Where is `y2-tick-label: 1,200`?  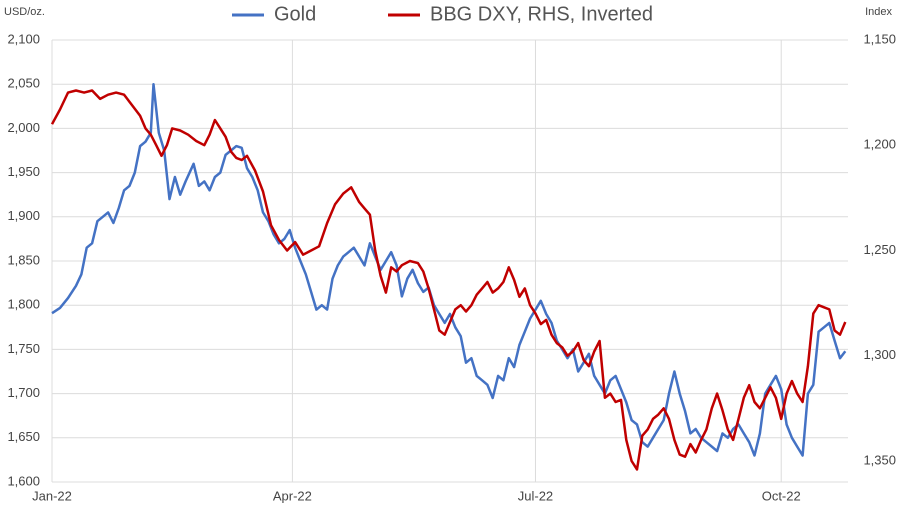
y2-tick-label: 1,200 is located at coordinates (879, 144).